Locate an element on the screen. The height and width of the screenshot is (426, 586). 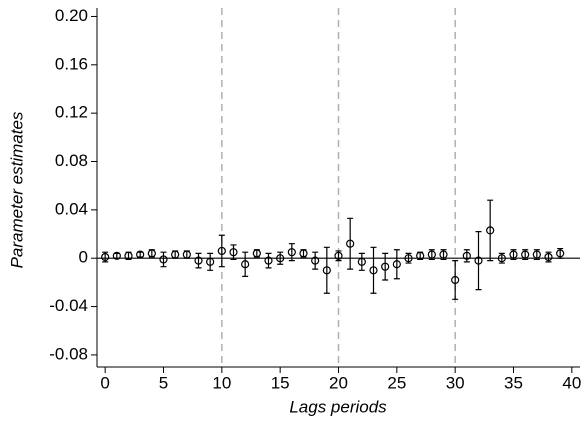
y-tick-label: 0.04 is located at coordinates (71, 208).